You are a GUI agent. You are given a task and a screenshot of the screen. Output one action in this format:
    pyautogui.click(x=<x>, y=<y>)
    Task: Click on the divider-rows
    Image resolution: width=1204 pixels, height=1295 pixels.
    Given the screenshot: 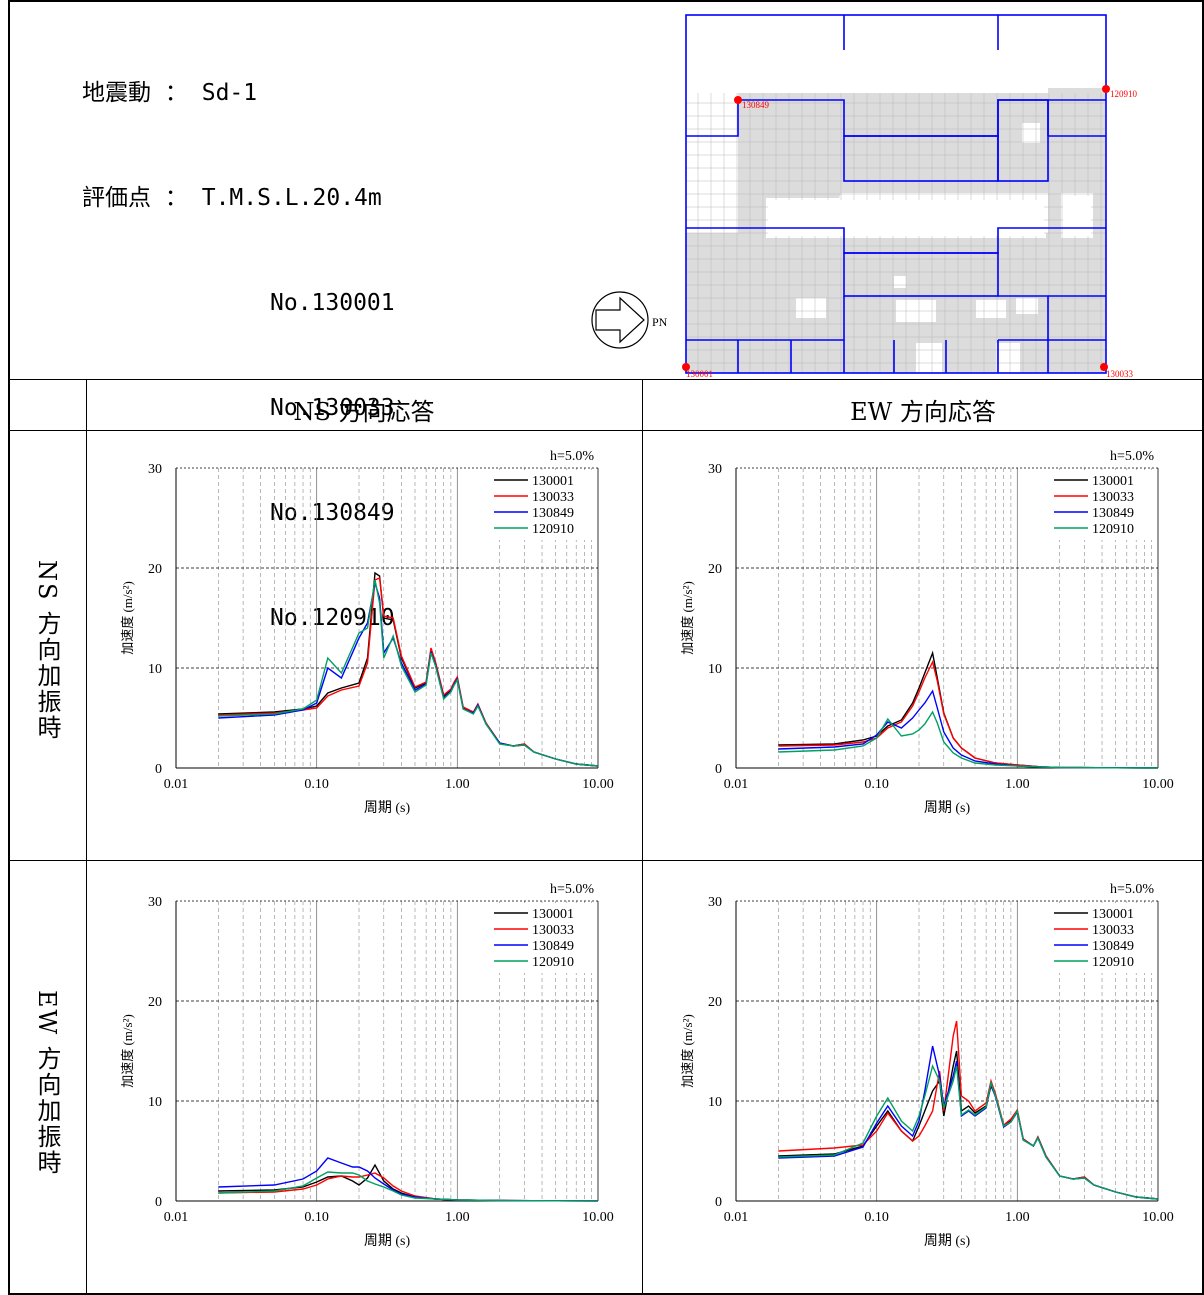 What is the action you would take?
    pyautogui.click(x=606, y=860)
    